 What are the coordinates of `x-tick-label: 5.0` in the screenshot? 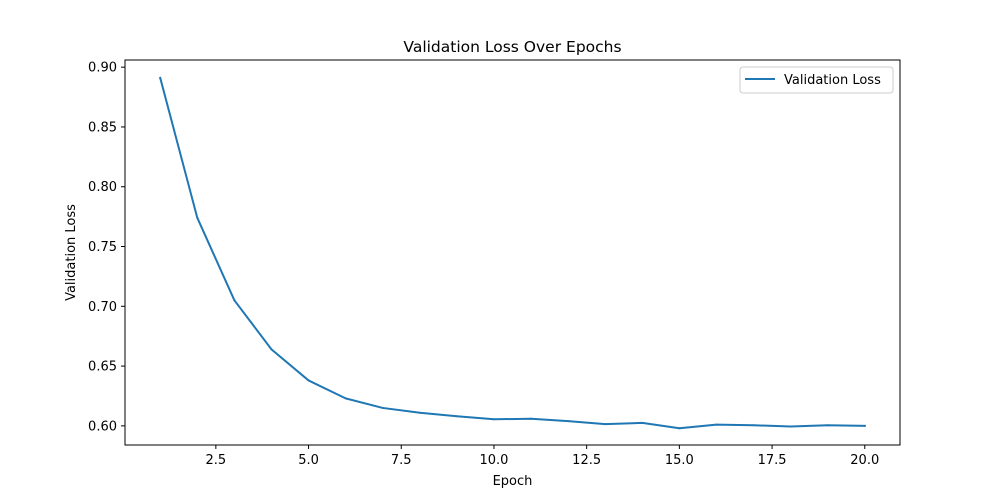 It's located at (308, 460).